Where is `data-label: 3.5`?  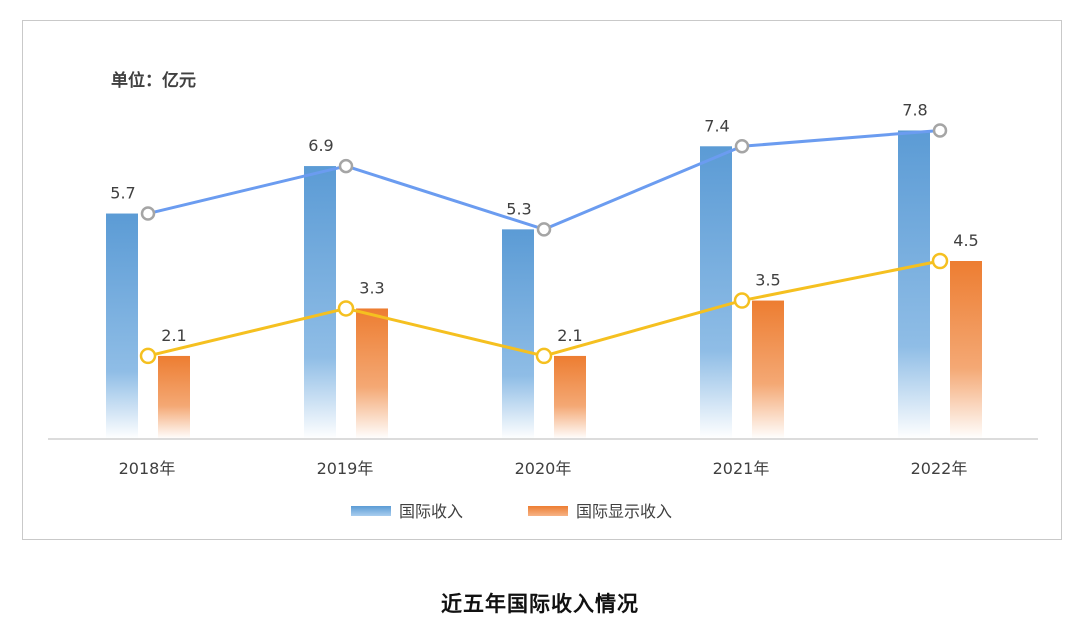
data-label: 3.5 is located at coordinates (767, 280).